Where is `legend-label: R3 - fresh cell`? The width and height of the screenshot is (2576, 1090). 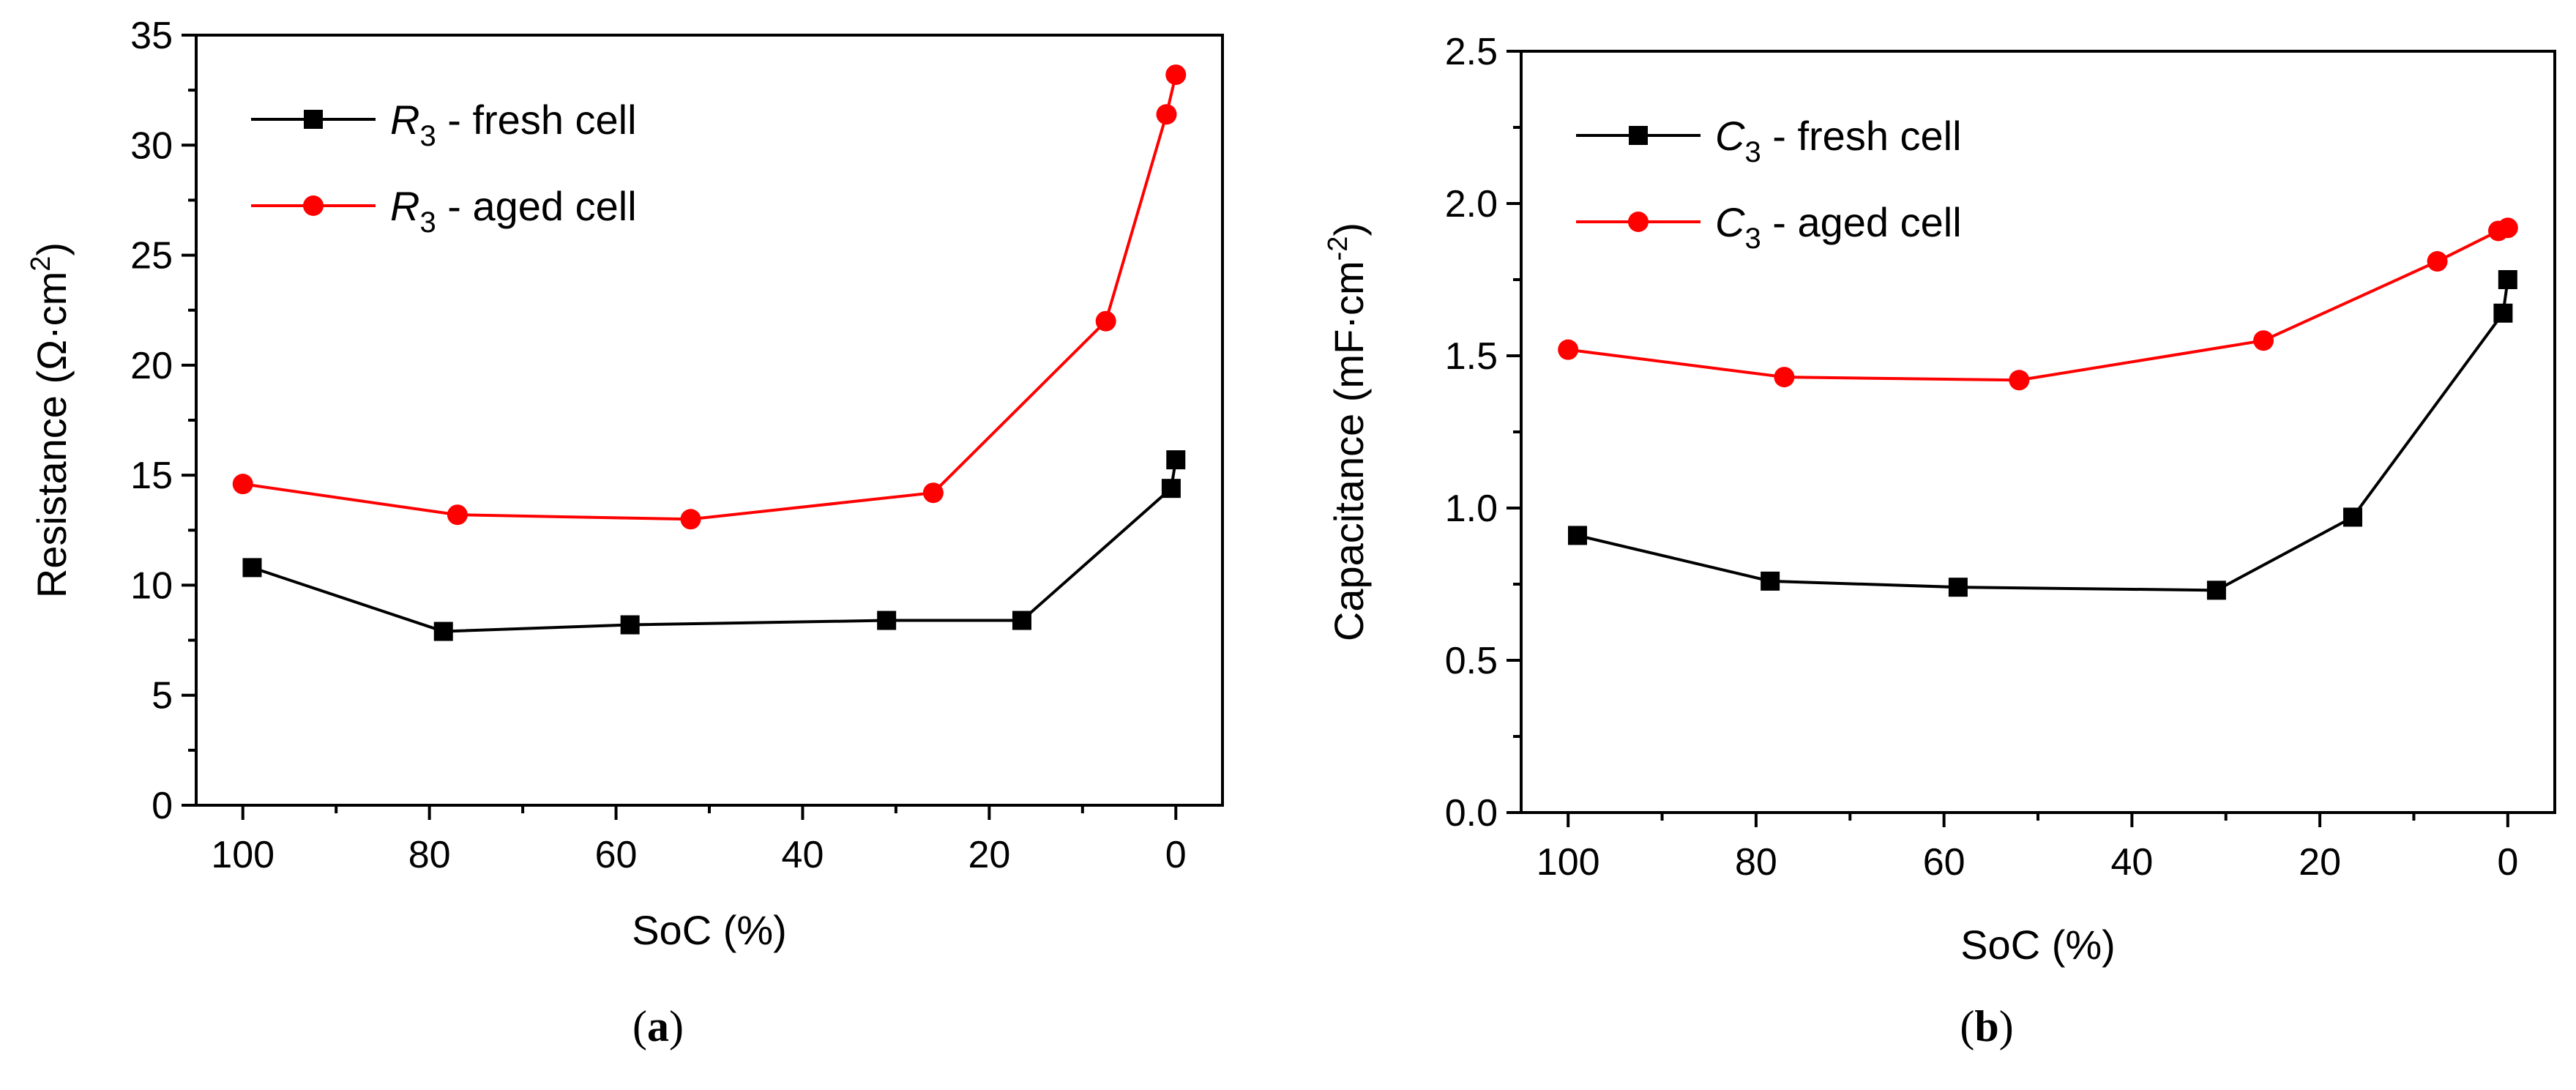 legend-label: R3 - fresh cell is located at coordinates (513, 124).